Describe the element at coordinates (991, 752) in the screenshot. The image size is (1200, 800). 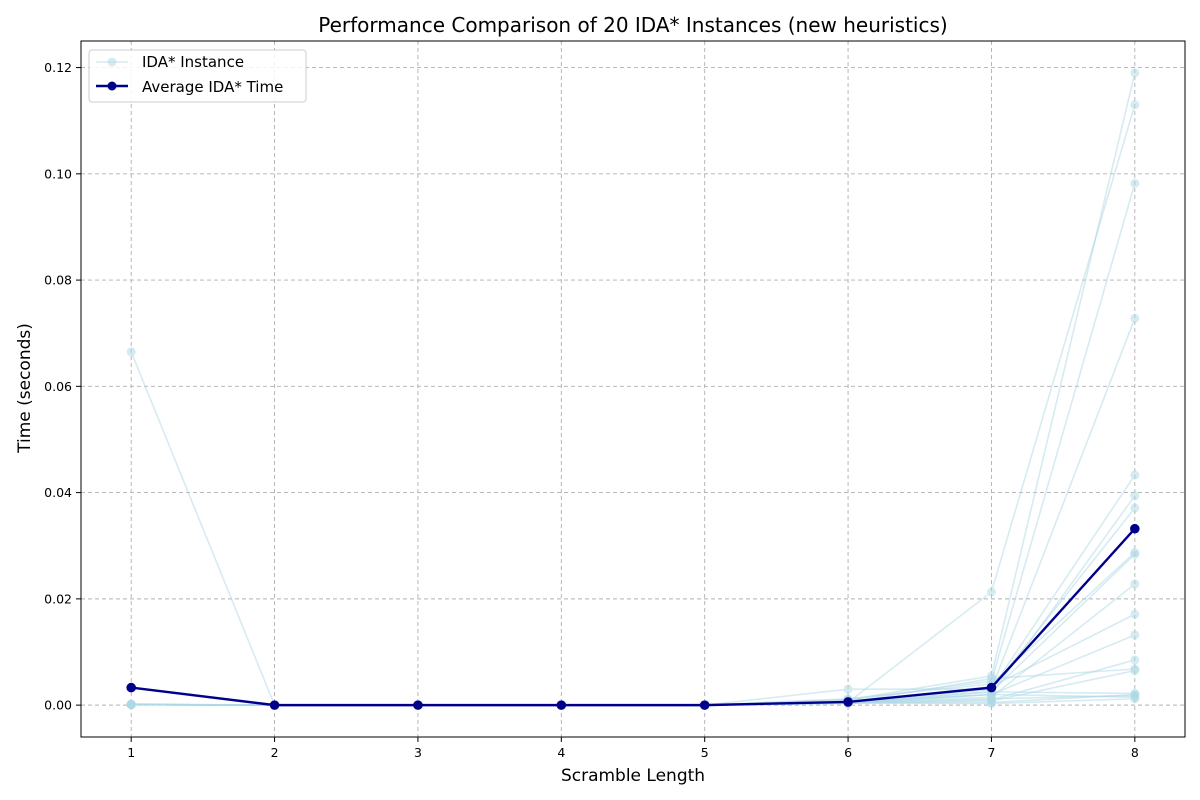
I see `x-tick-label: 7` at that location.